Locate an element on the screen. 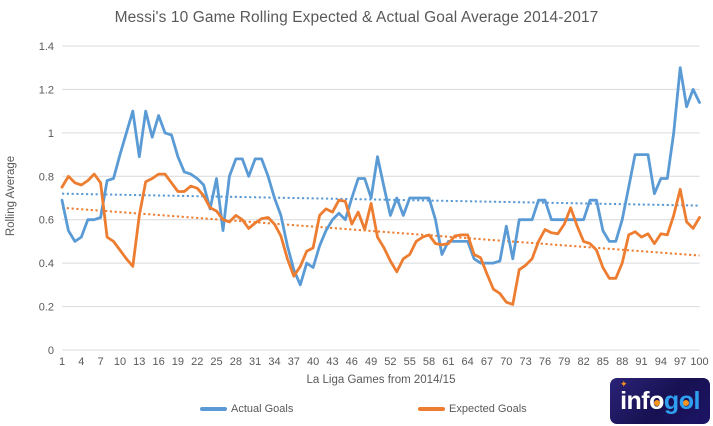 This screenshot has height=426, width=713. y-tick-label: 0.2 is located at coordinates (46, 308).